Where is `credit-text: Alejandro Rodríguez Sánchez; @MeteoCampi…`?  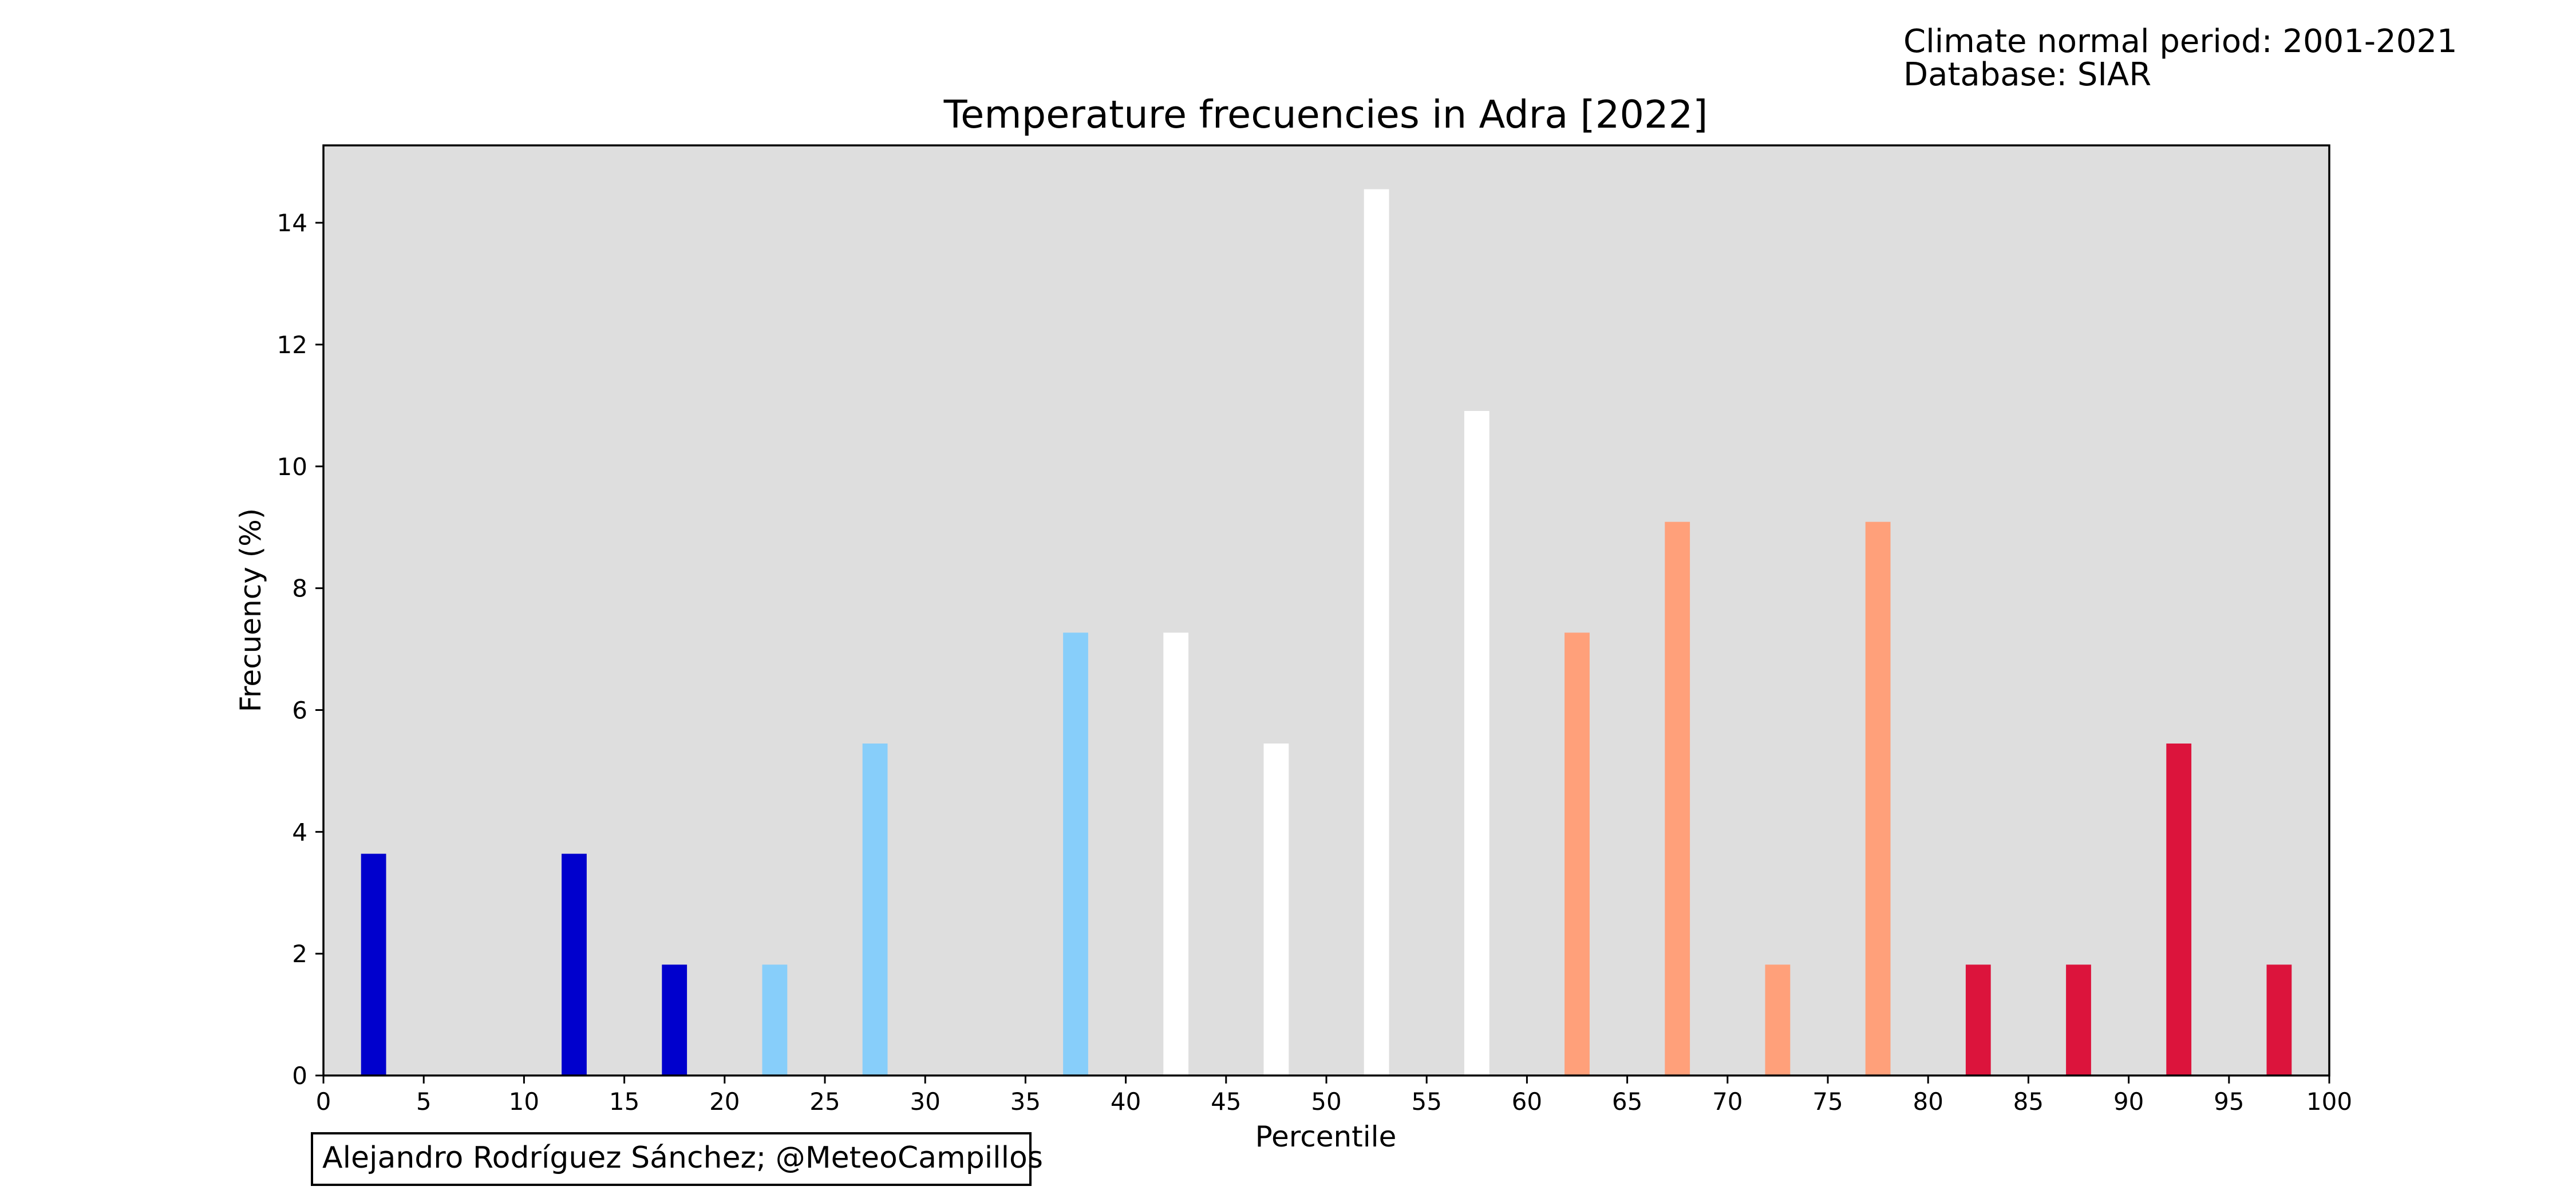 credit-text: Alejandro Rodríguez Sánchez; @MeteoCampi… is located at coordinates (682, 1158).